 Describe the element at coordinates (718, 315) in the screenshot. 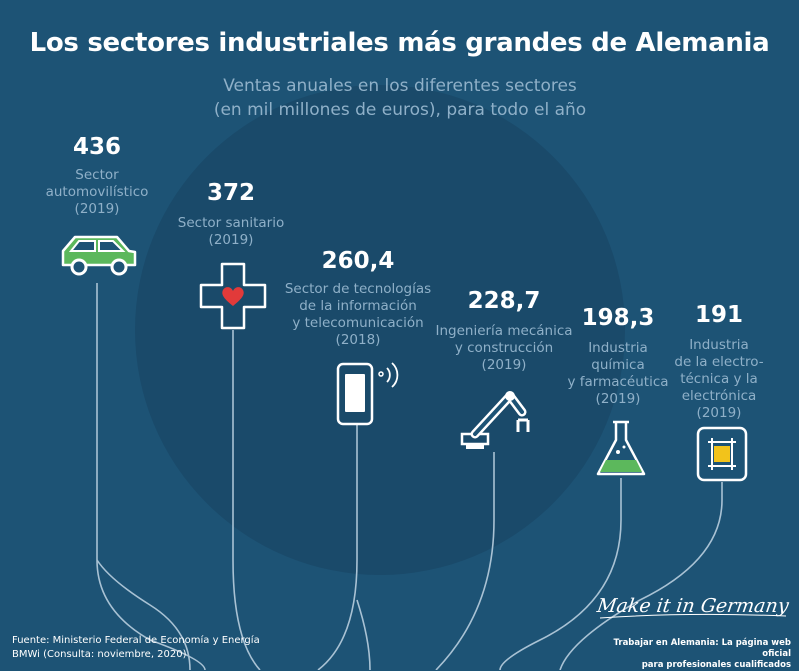

I see `value-electrical: 191` at that location.